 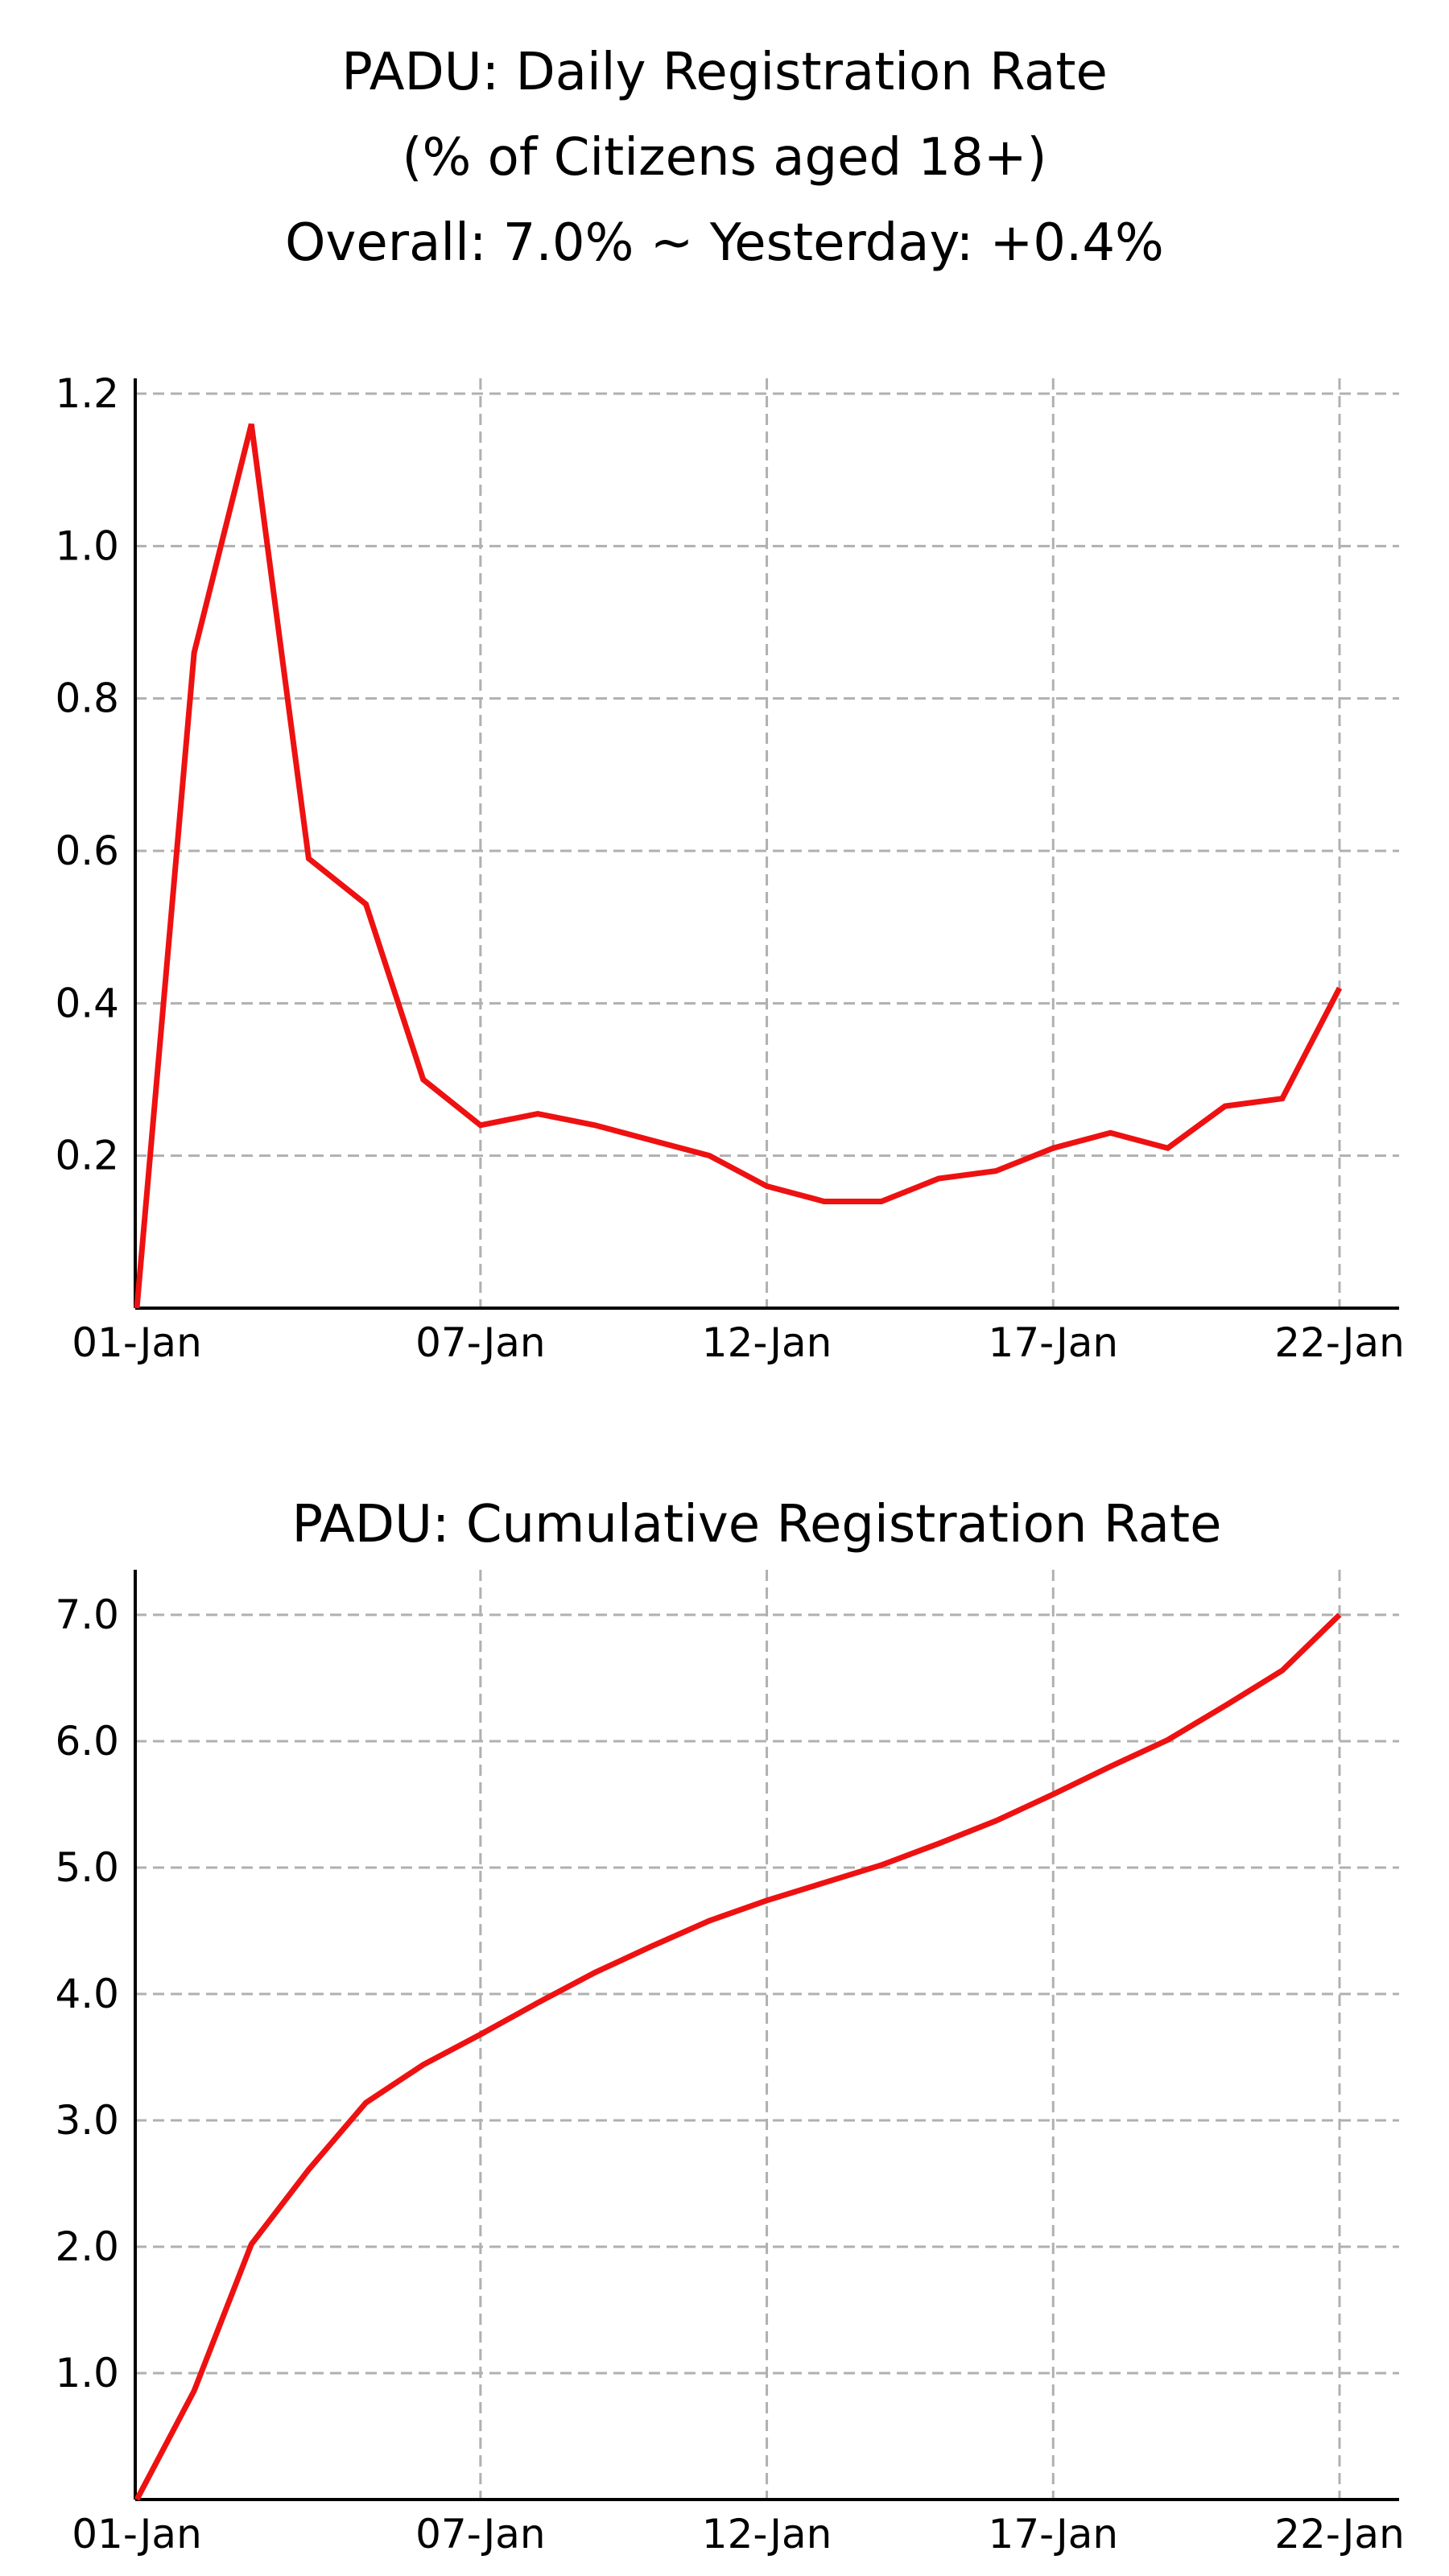 What do you see at coordinates (757, 1524) in the screenshot?
I see `chart-title: PADU: Cumulative Registration Rate` at bounding box center [757, 1524].